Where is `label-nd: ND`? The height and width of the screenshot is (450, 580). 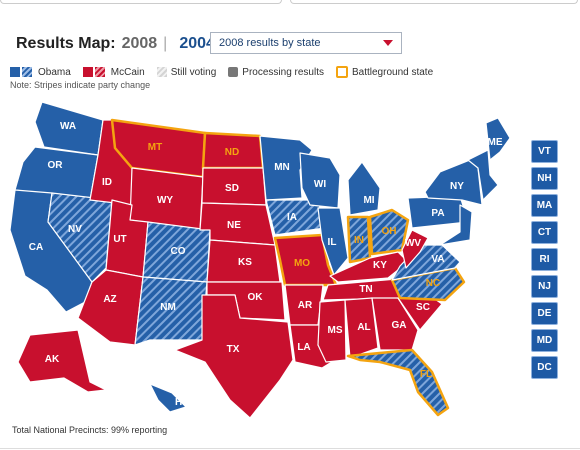 label-nd: ND is located at coordinates (232, 152).